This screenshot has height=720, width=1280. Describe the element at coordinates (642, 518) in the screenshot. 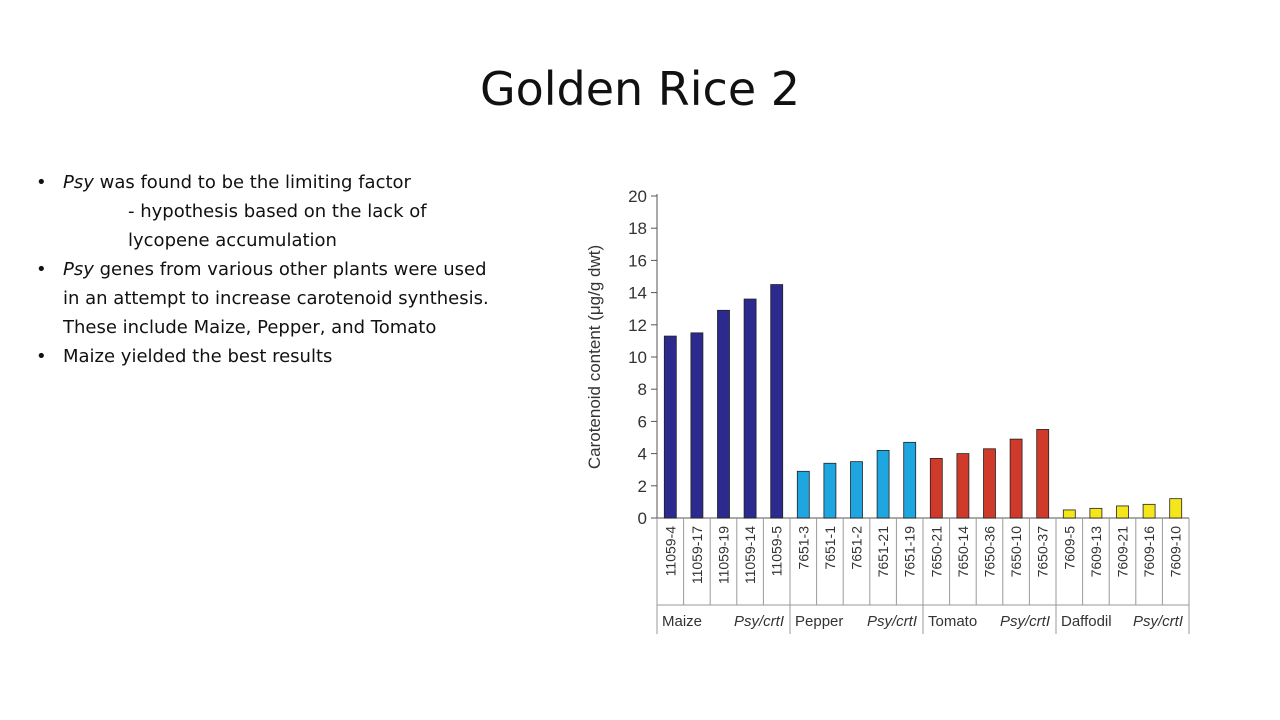

I see `y-tick-label: 0` at that location.